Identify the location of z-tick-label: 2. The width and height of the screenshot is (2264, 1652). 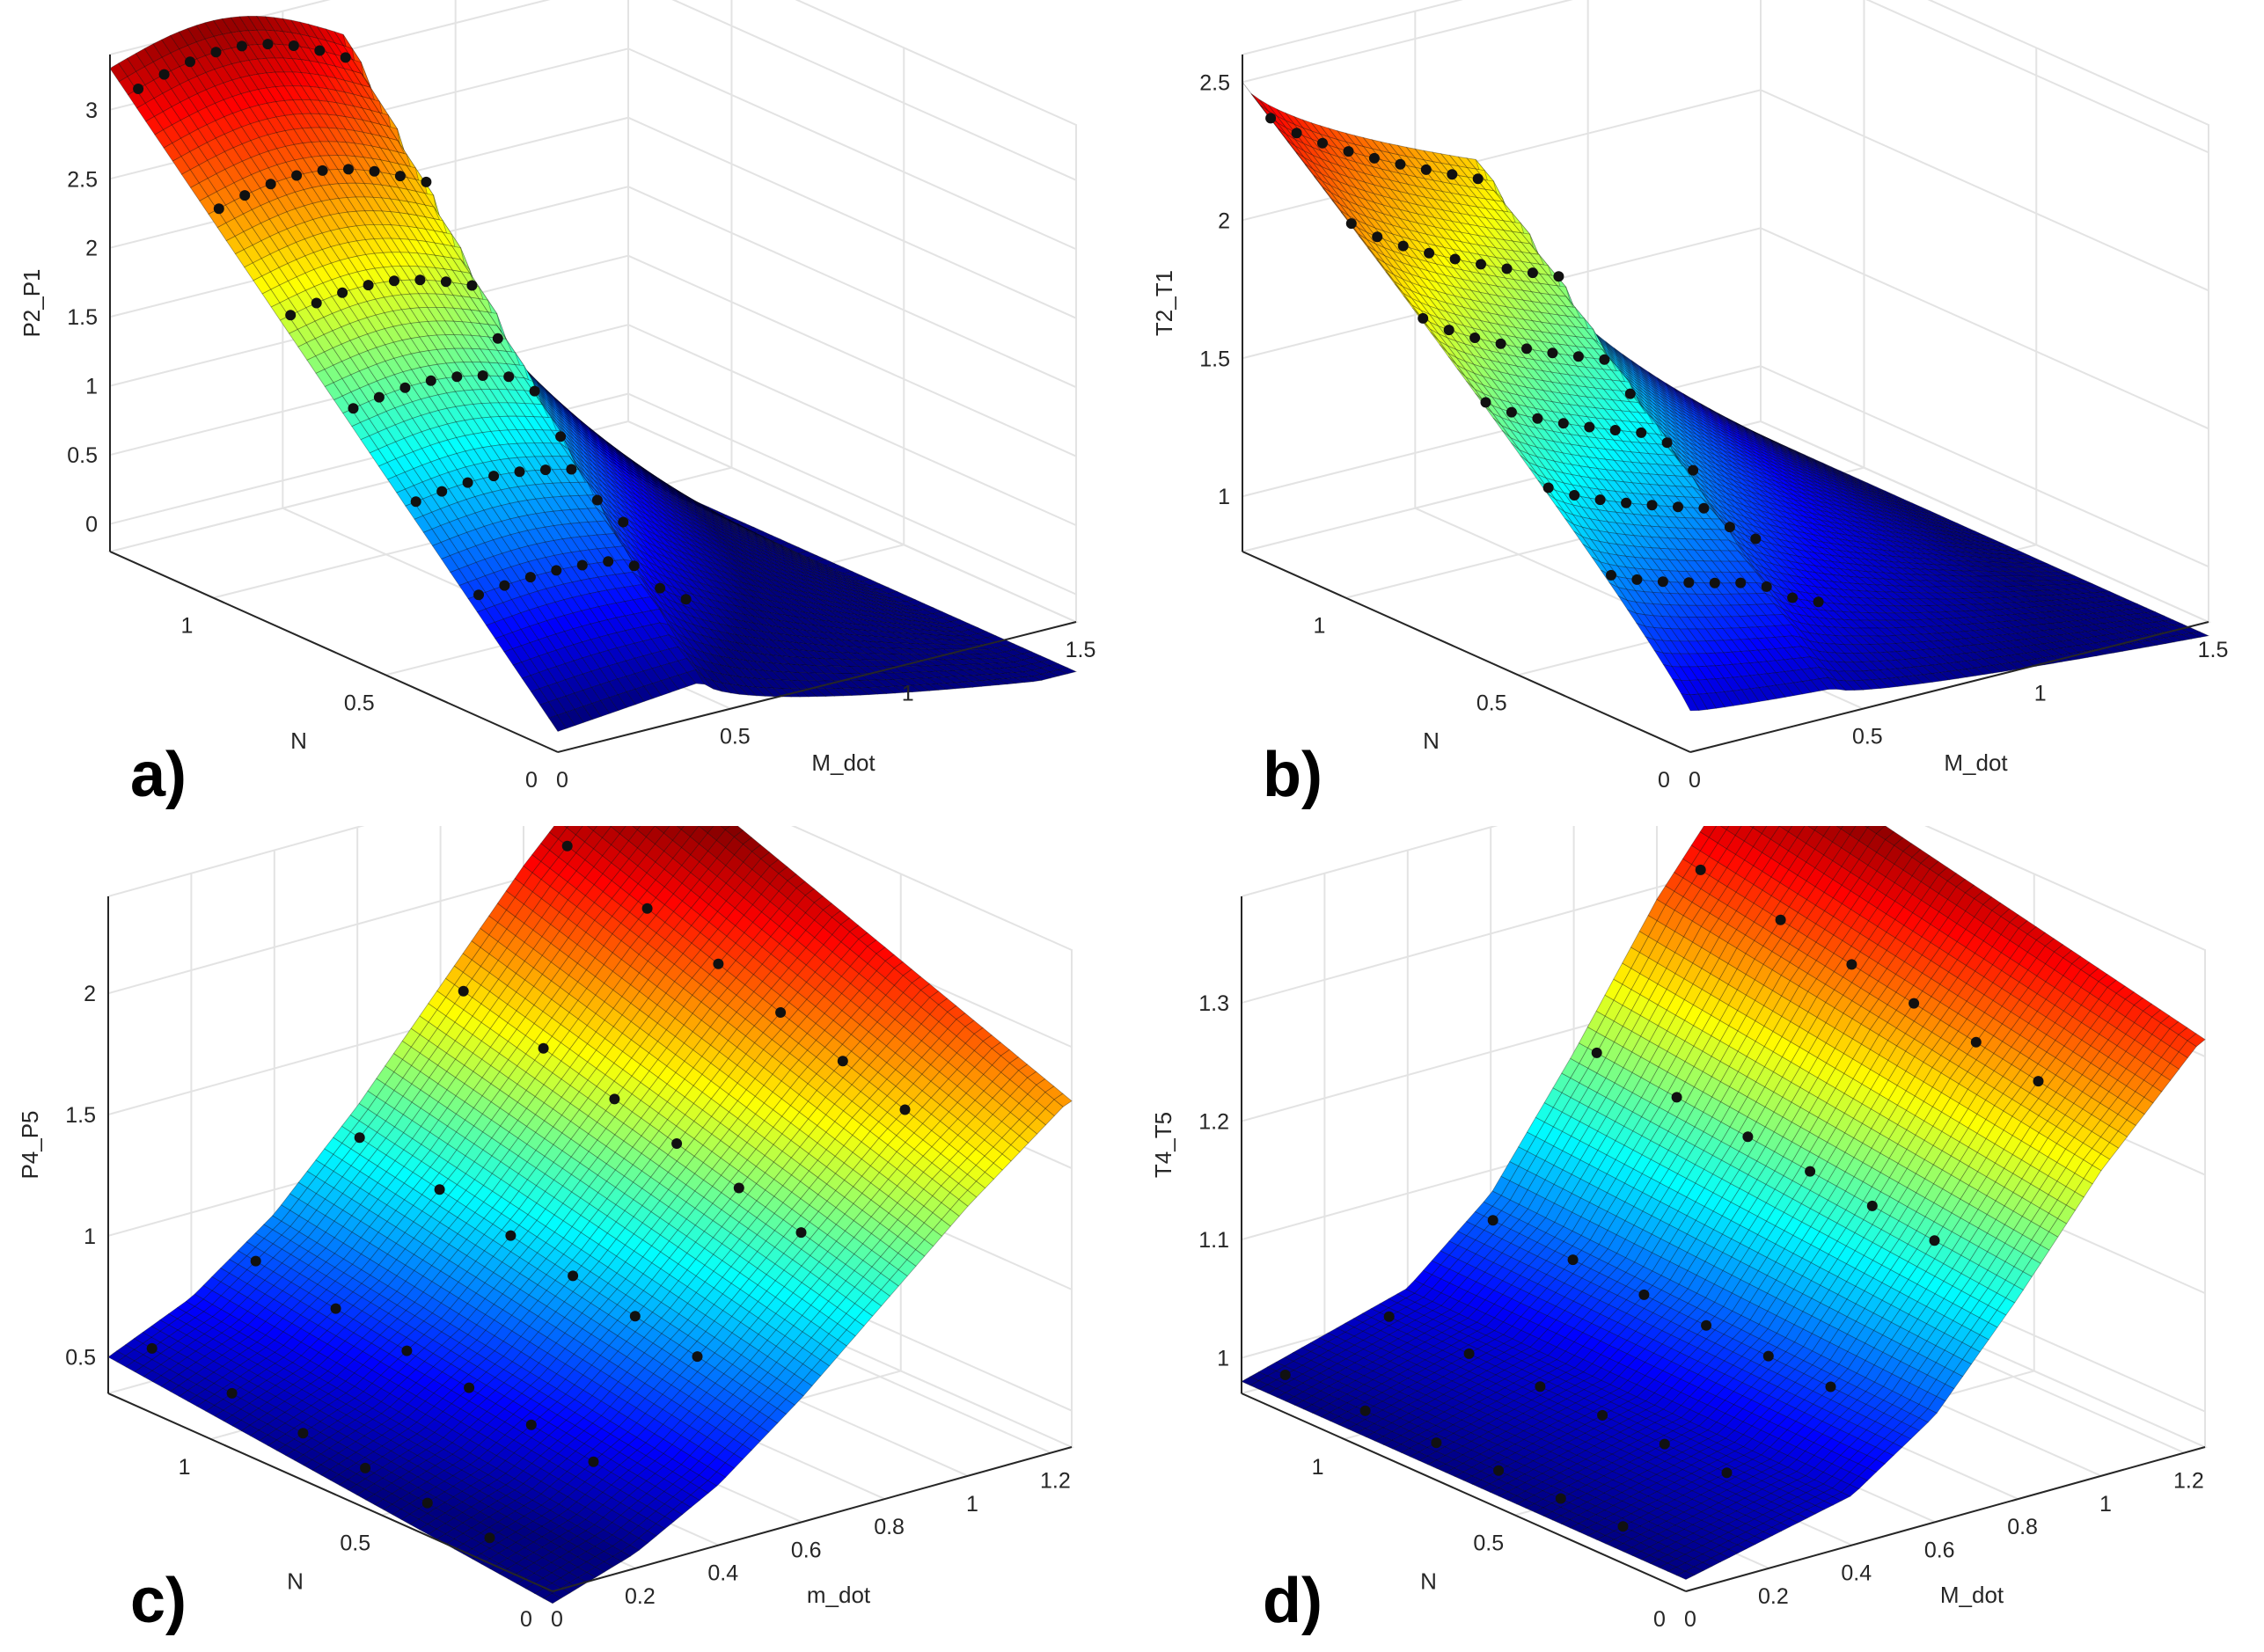
(91, 249).